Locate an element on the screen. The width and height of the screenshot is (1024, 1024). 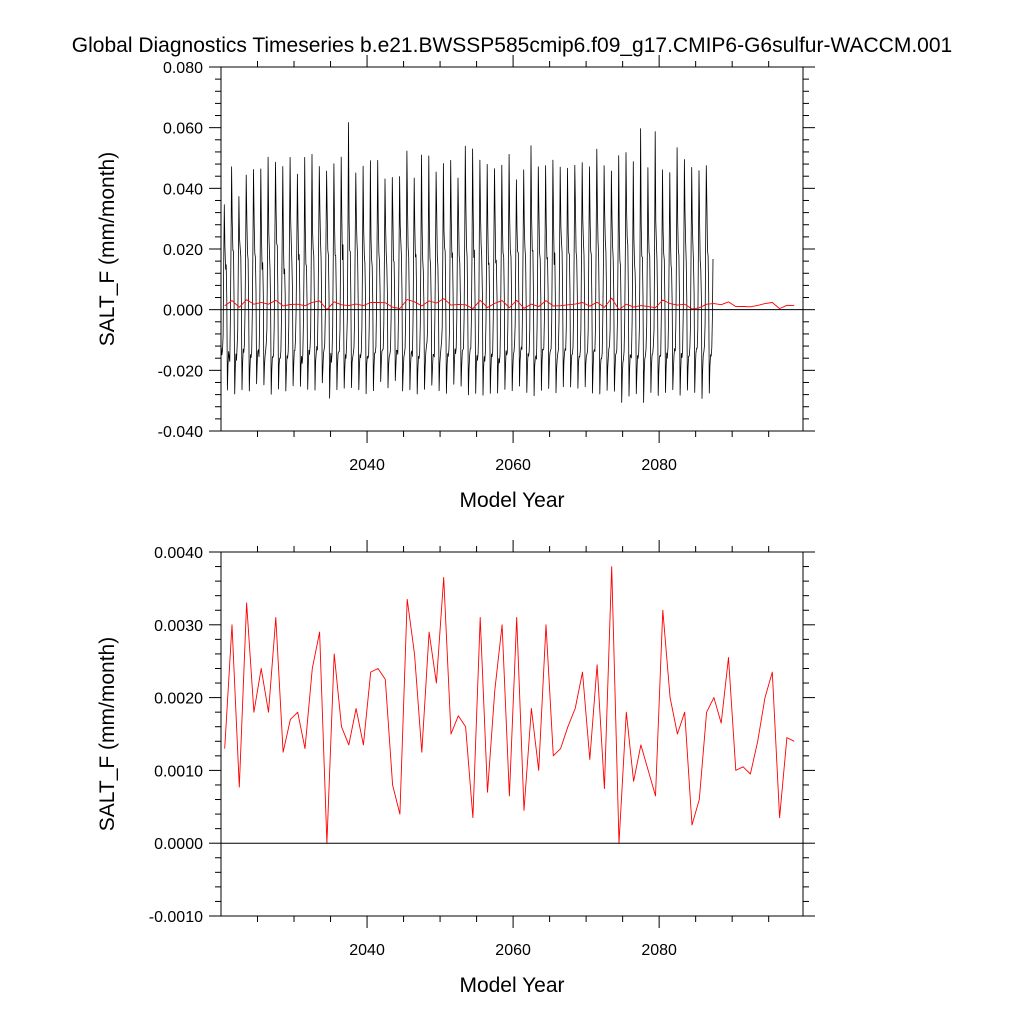
y-tick-label: 0.0000 is located at coordinates (178, 844).